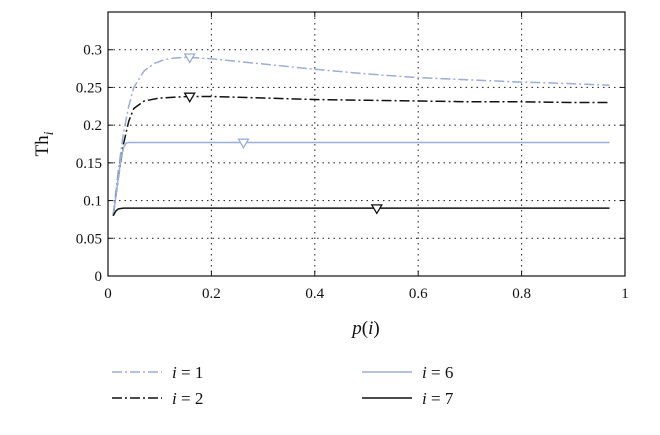 The height and width of the screenshot is (435, 660). Describe the element at coordinates (418, 294) in the screenshot. I see `x-tick-label: 0.6` at that location.